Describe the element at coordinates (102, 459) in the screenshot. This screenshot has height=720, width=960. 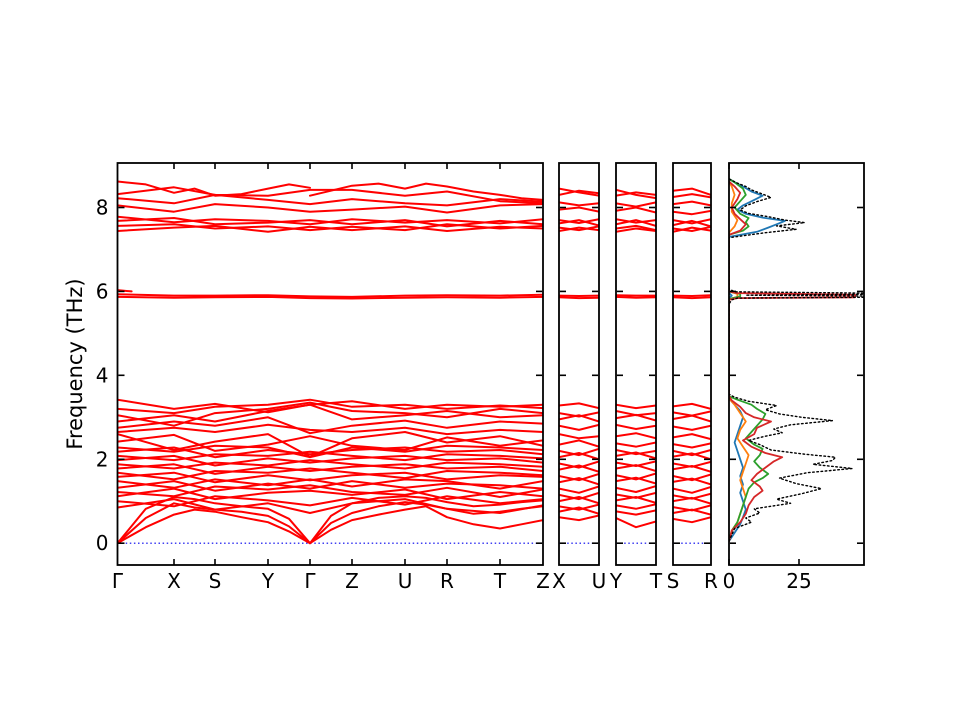
I see `y-tick-label: 2` at that location.